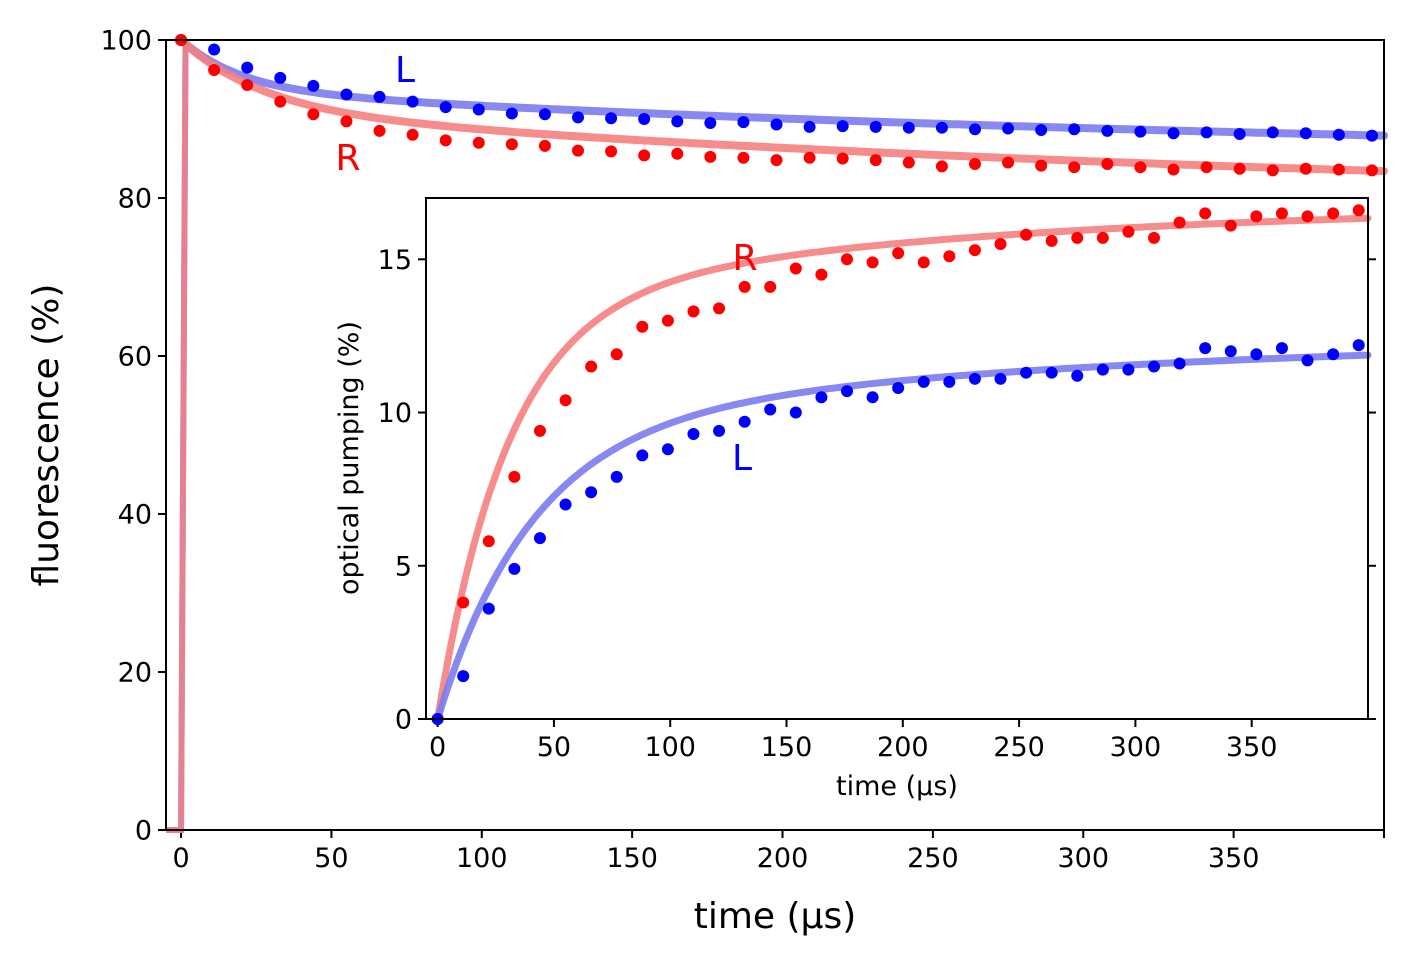 This screenshot has width=1411, height=964. I want to click on main-y-tick-label: 20, so click(135, 673).